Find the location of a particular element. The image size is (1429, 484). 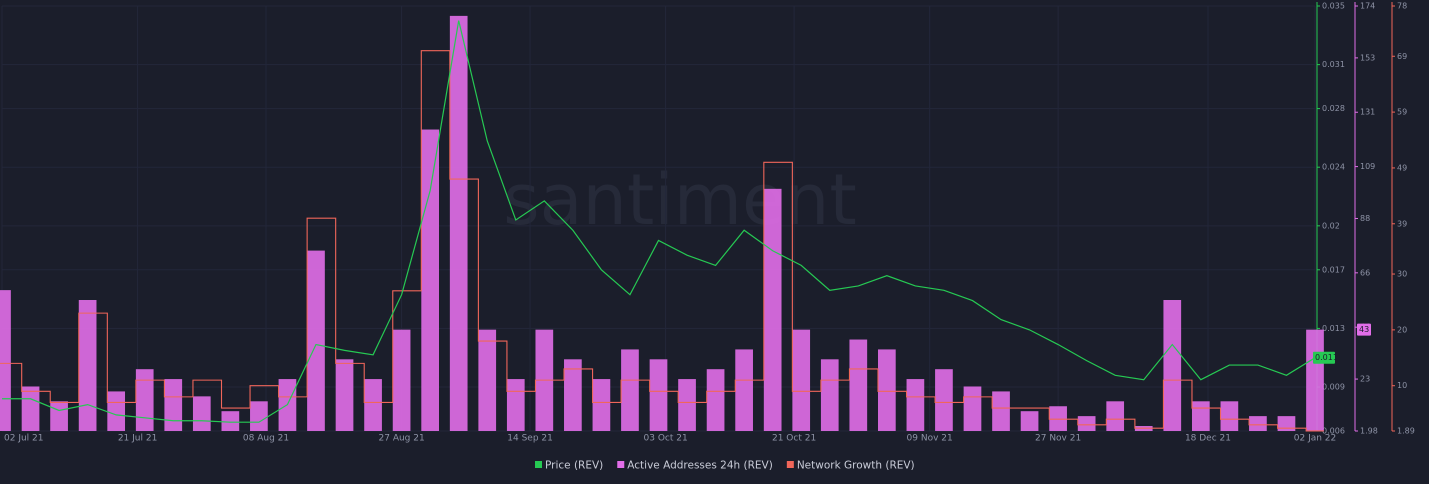

y-tick-label: 0.035 is located at coordinates (1333, 6).